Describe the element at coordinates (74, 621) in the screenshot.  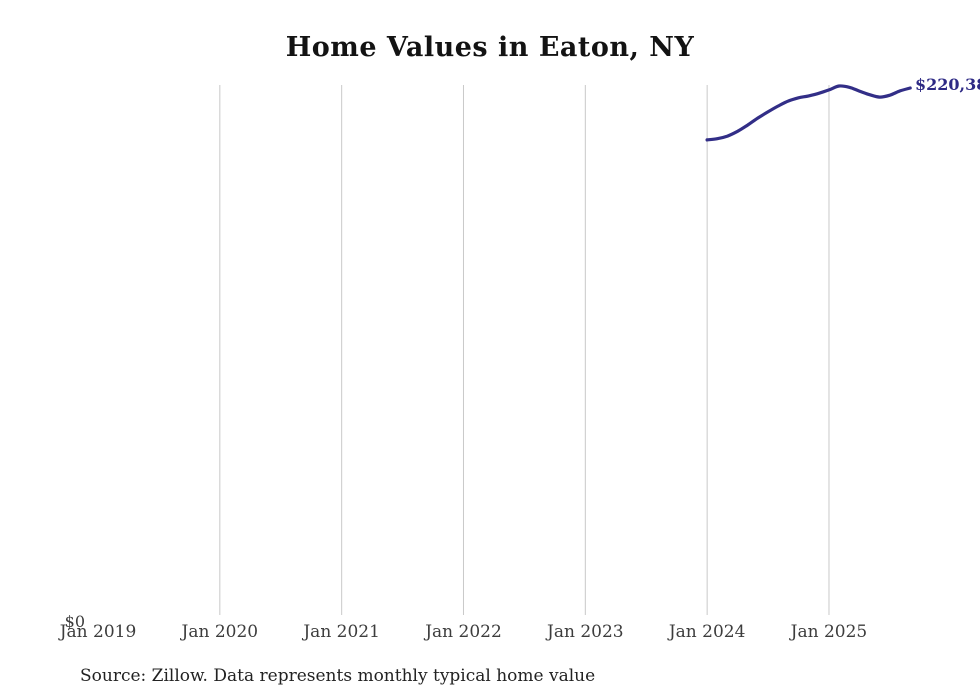
I see `y-axis-zero-label: $0` at that location.